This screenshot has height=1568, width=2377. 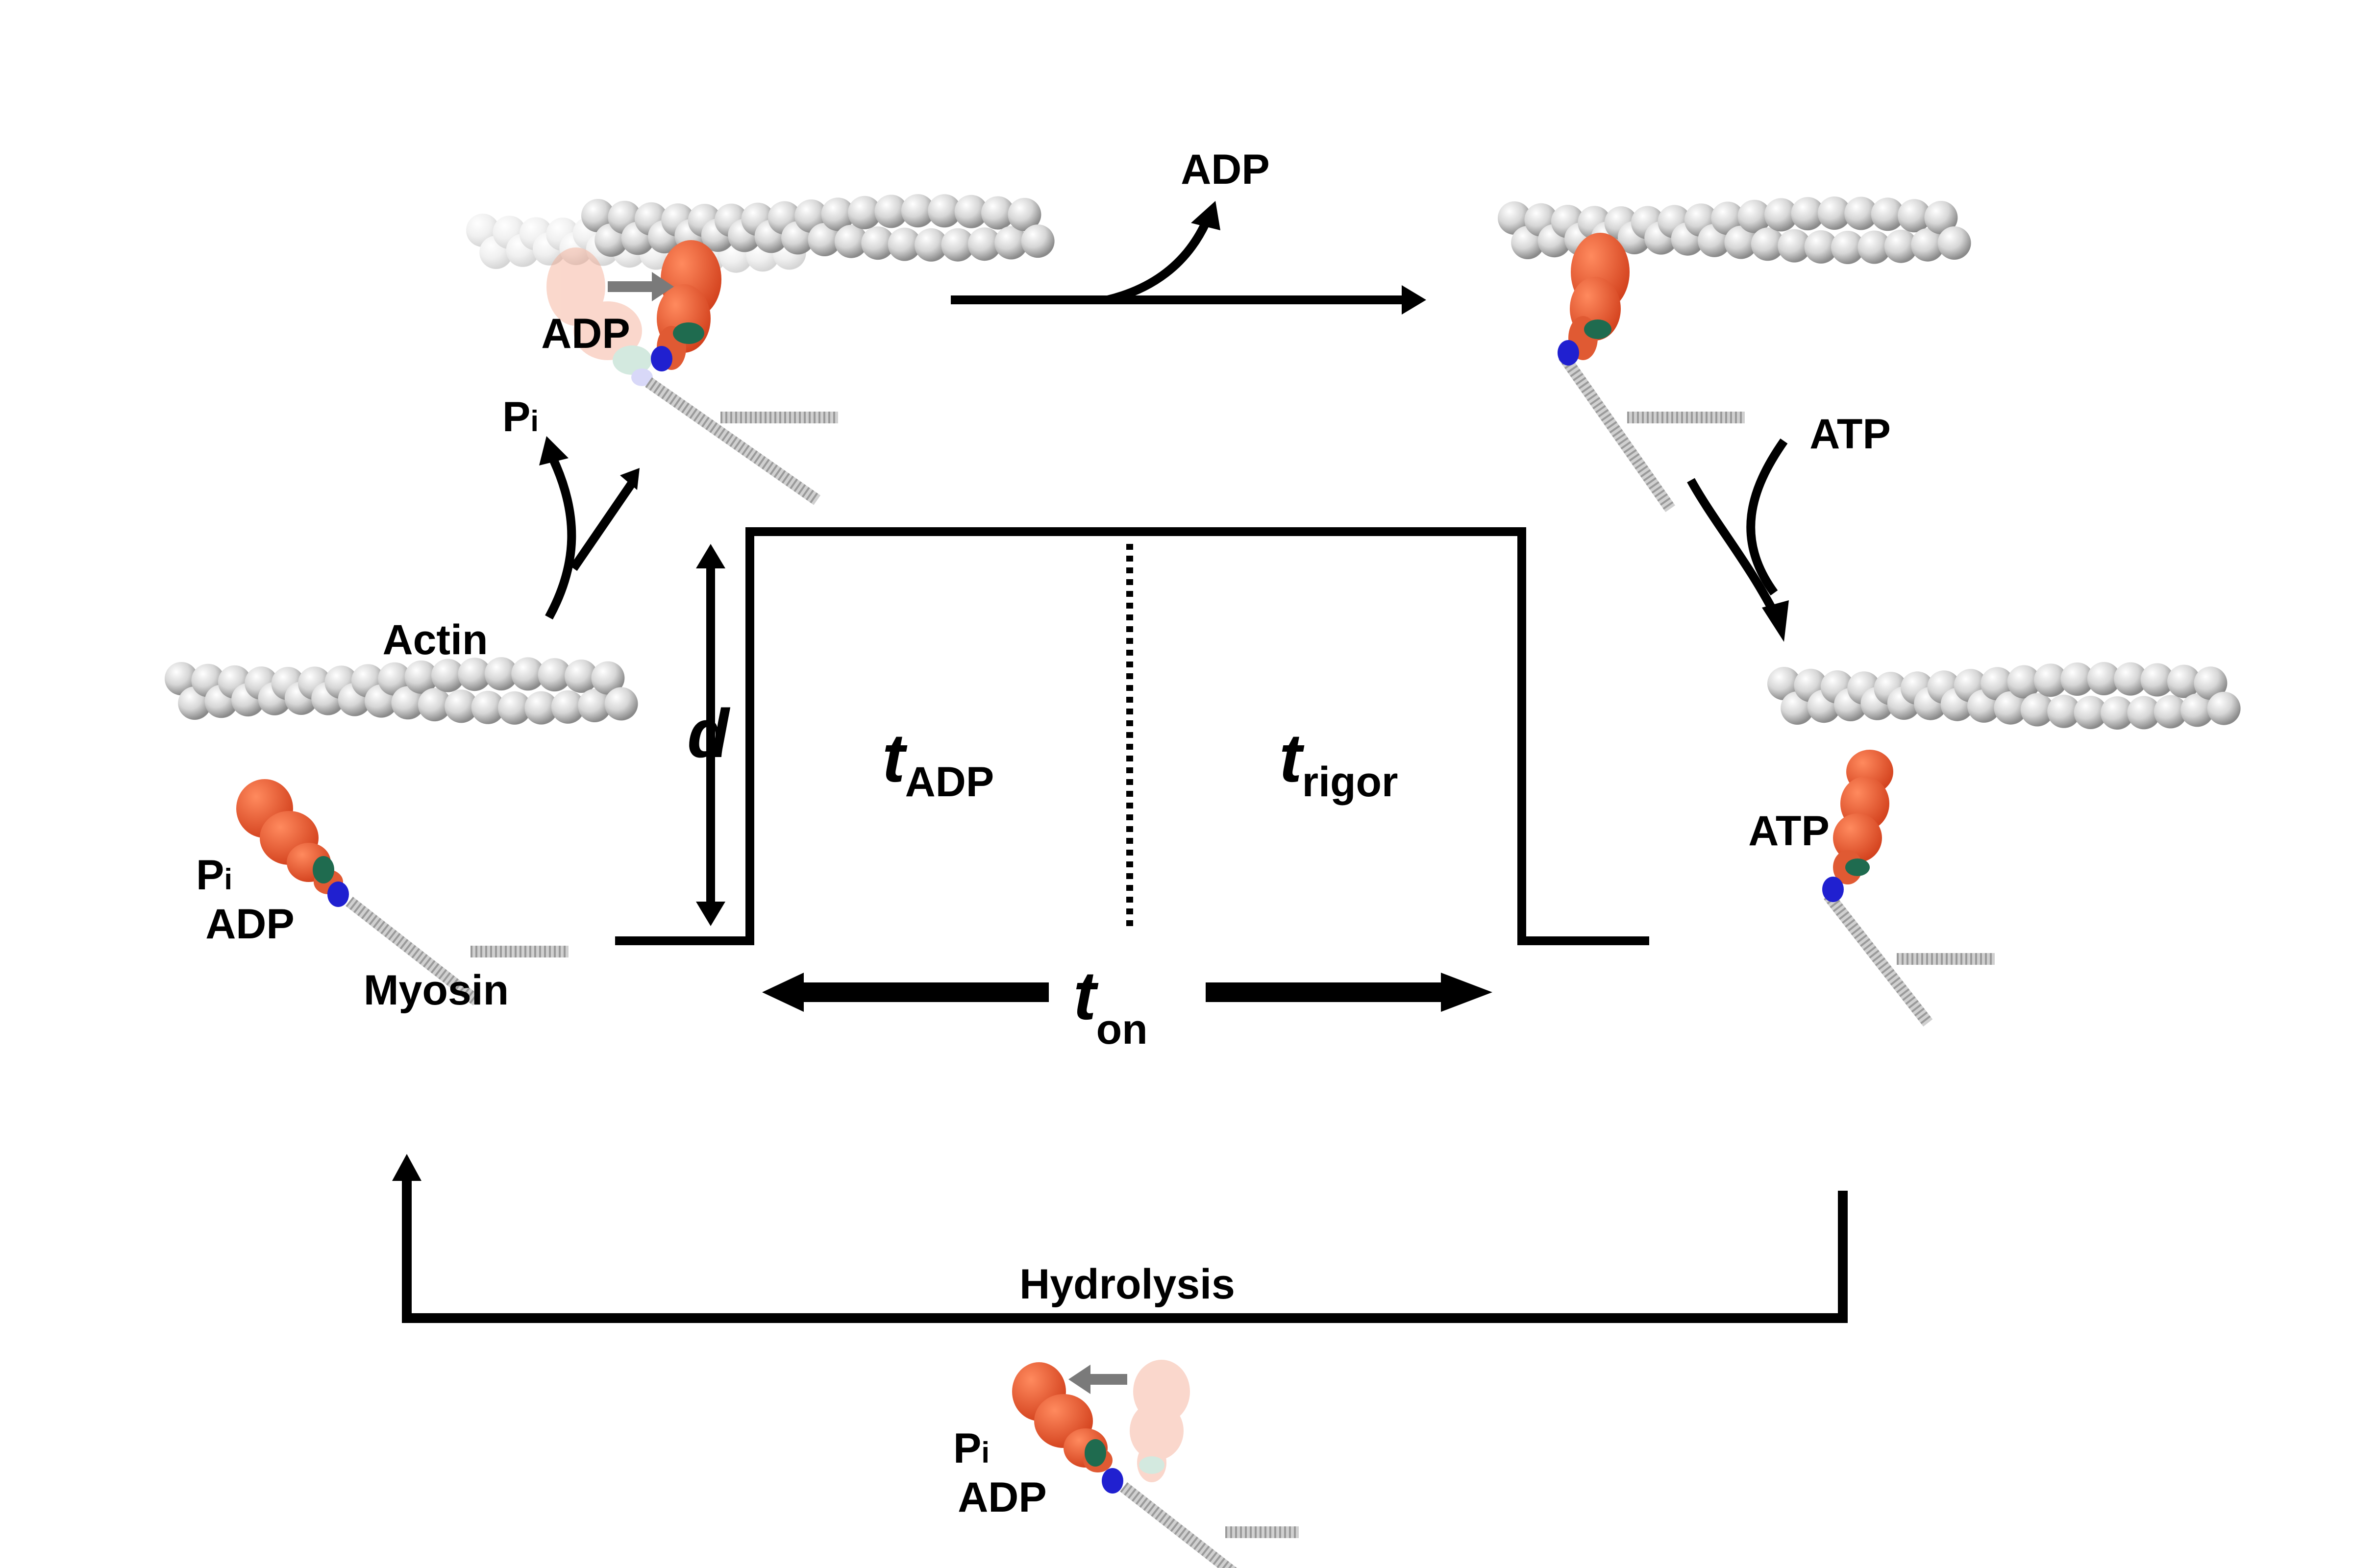 I want to click on actin-label: Actin, so click(x=435, y=639).